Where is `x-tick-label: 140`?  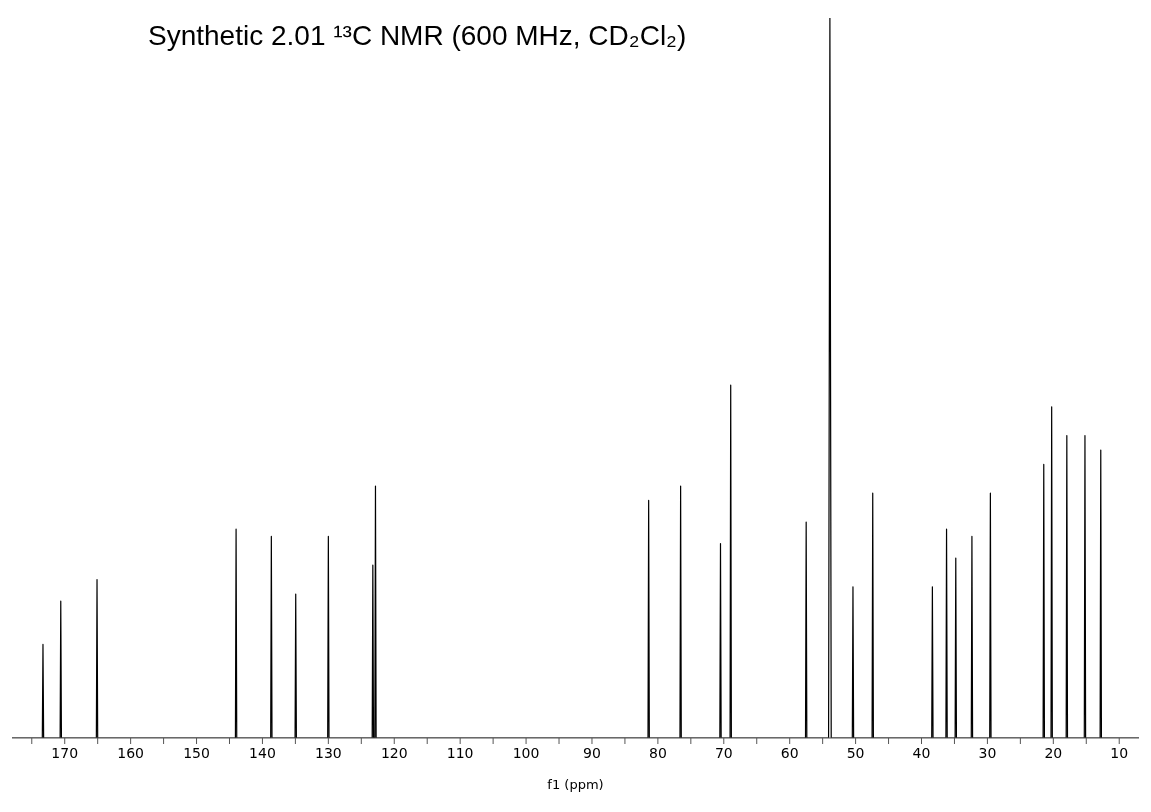 x-tick-label: 140 is located at coordinates (262, 753).